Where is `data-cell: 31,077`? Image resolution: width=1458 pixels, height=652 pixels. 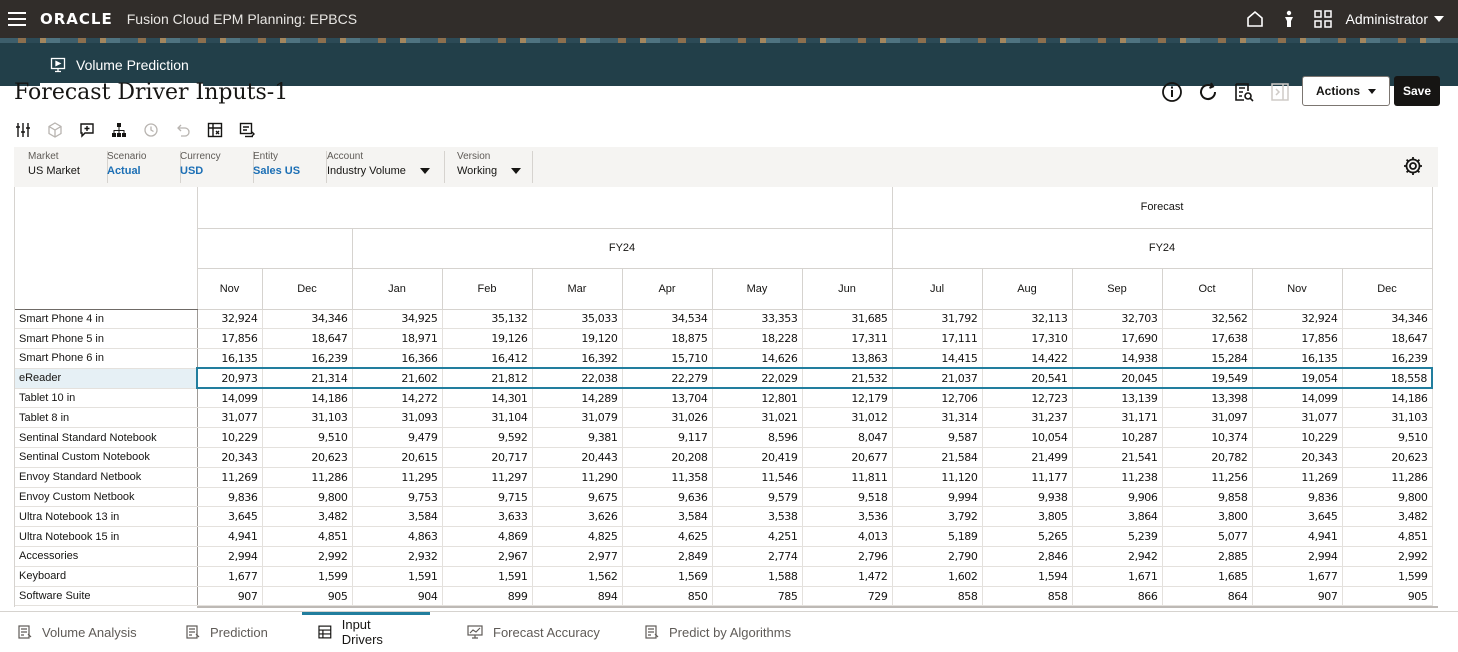 data-cell: 31,077 is located at coordinates (1297, 418).